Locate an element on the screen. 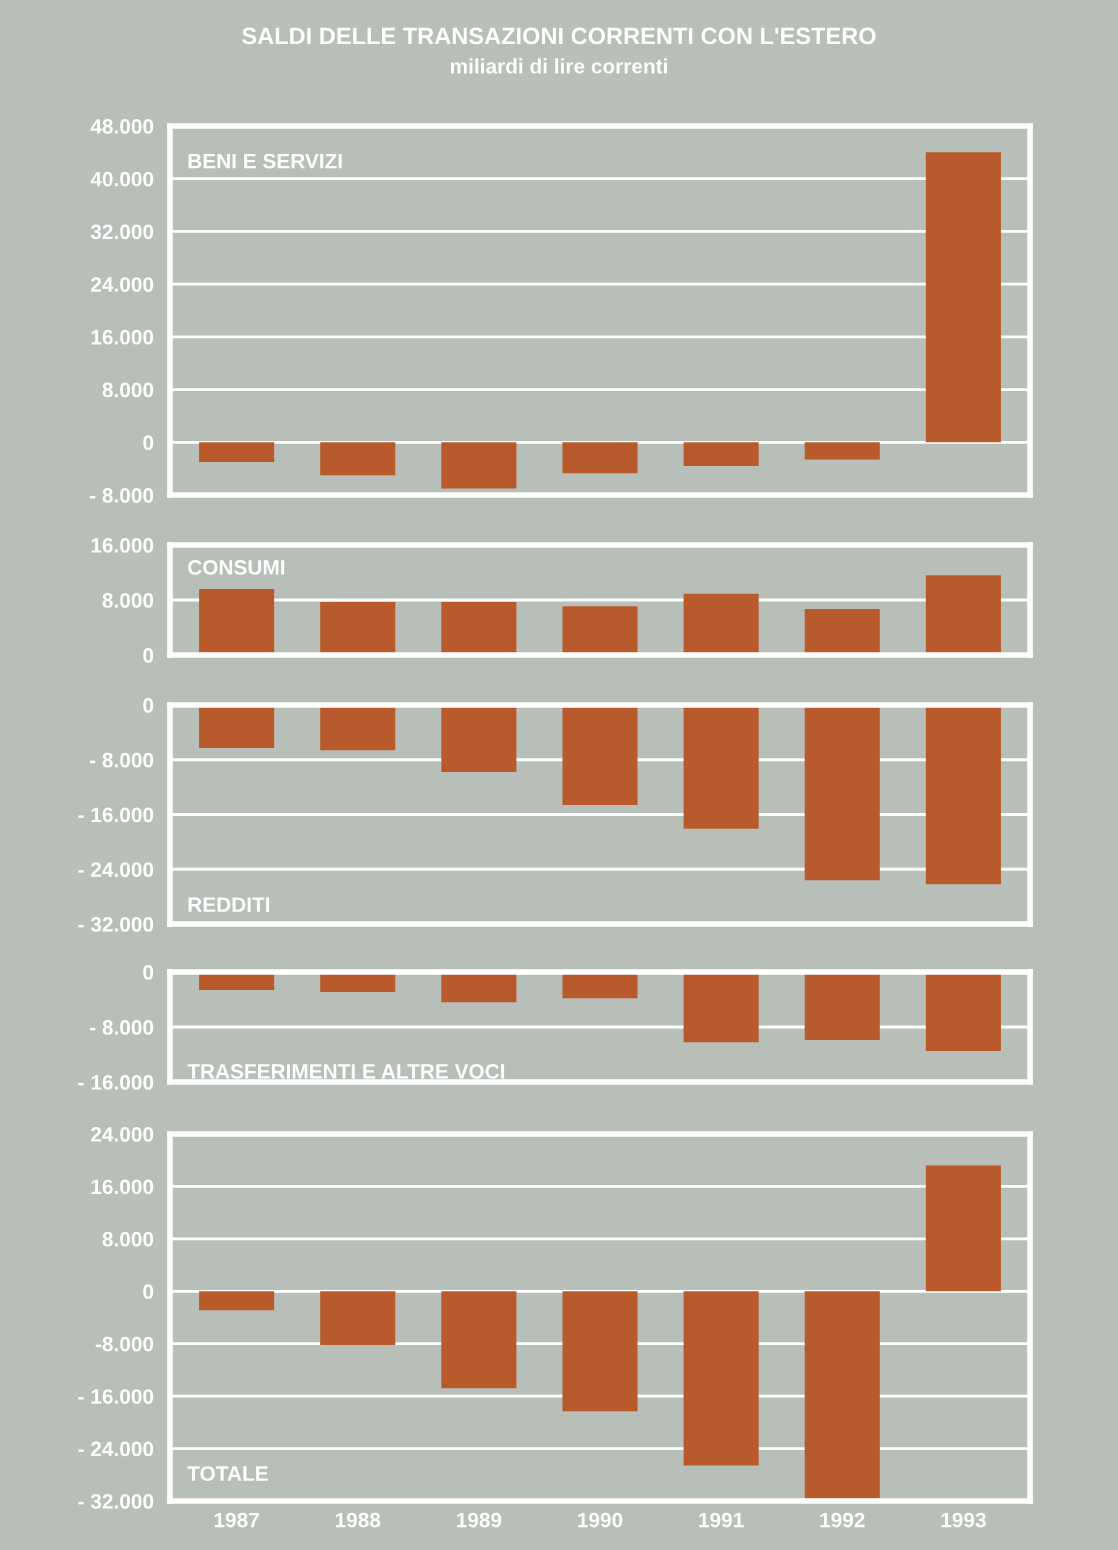 Image resolution: width=1118 pixels, height=1550 pixels. annotation: BENI E SERVIZI is located at coordinates (265, 161).